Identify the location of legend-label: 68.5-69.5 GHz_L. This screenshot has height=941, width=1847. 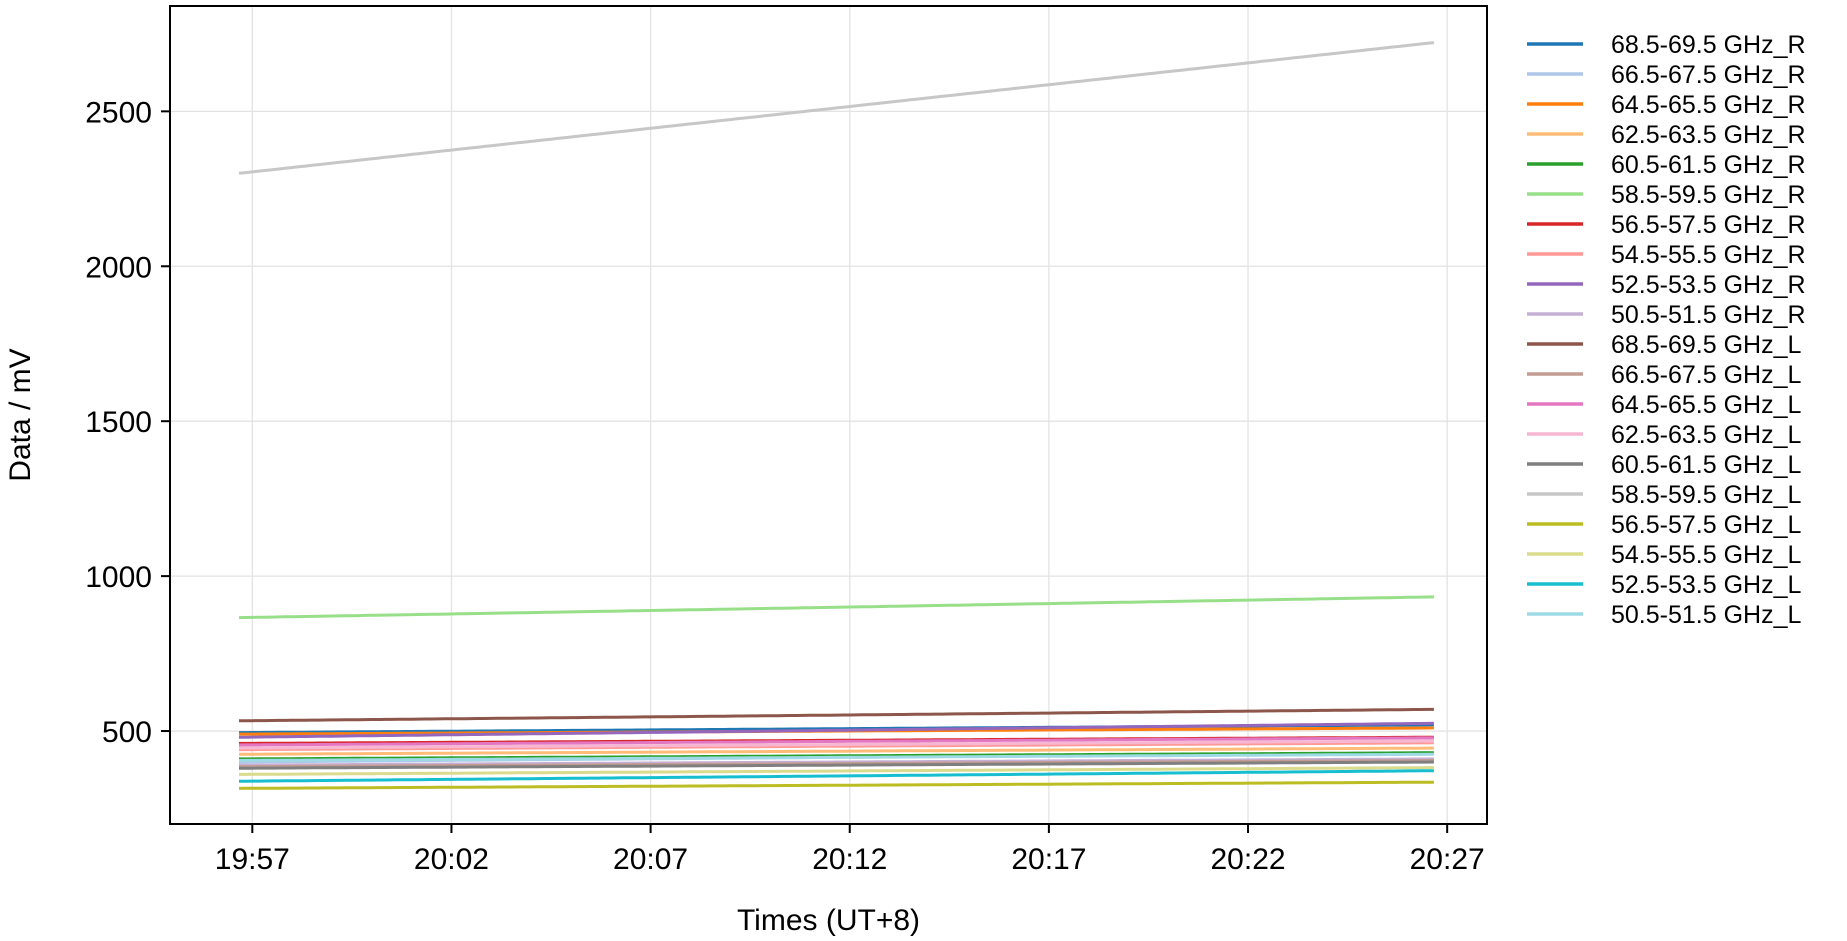
(1706, 345).